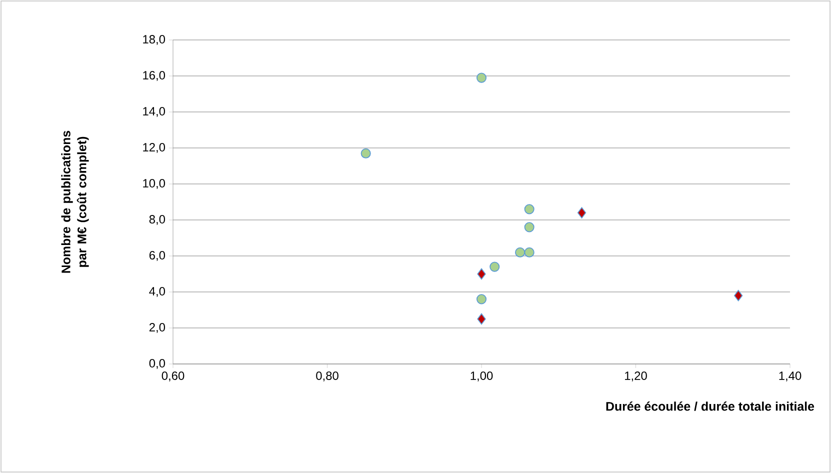 Image resolution: width=831 pixels, height=473 pixels. Describe the element at coordinates (636, 377) in the screenshot. I see `x-tick-label: 1,20` at that location.